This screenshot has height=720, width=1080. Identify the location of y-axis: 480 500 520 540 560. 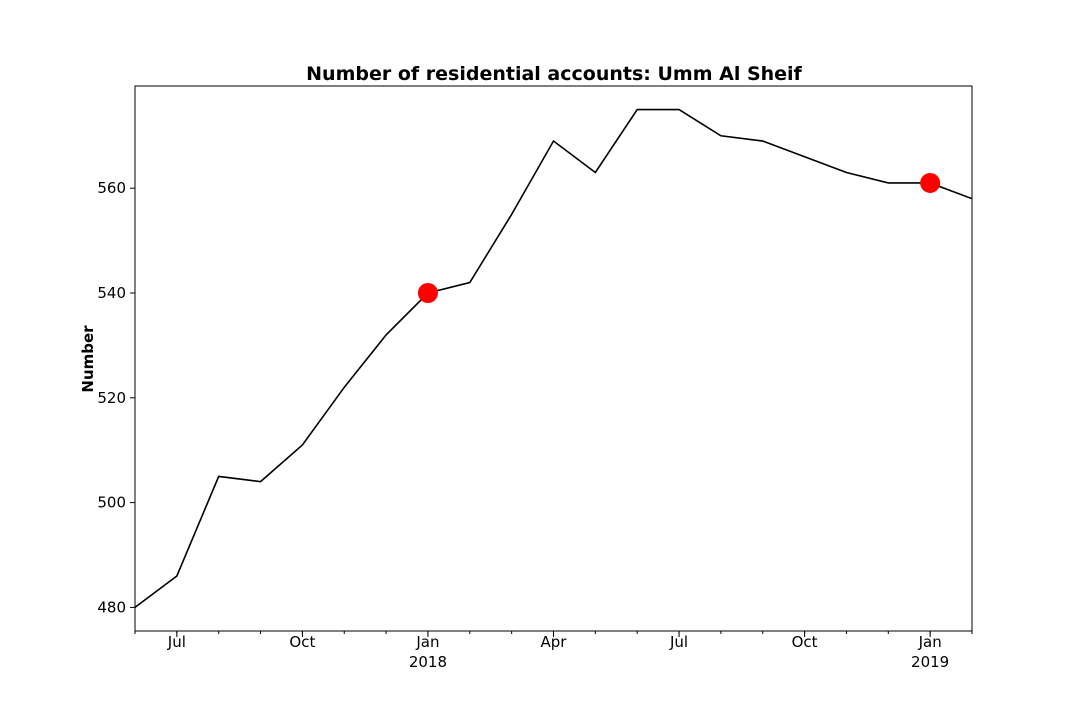
(116, 397).